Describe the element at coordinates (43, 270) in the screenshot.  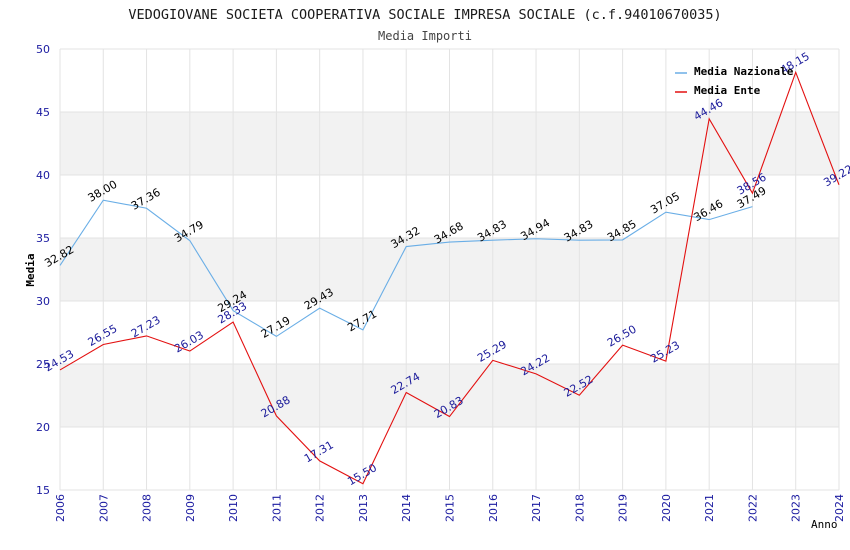
I see `y-tick-labels: 15 20 25 30 35 40 45 50` at that location.